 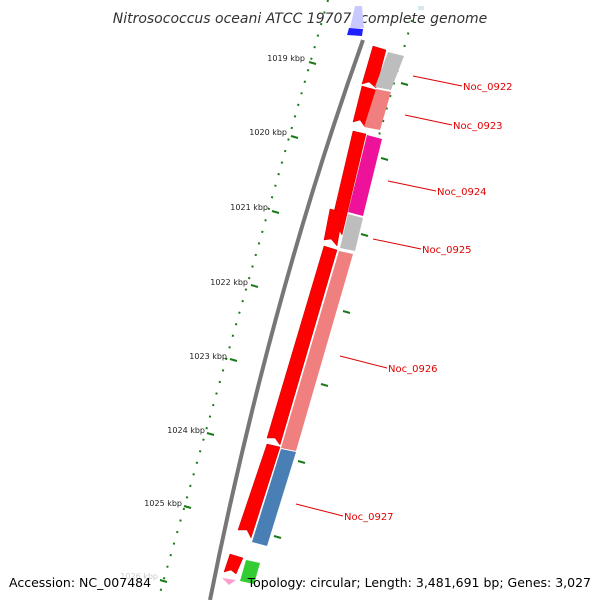 I want to click on gene-label: Noc_0925, so click(x=447, y=250).